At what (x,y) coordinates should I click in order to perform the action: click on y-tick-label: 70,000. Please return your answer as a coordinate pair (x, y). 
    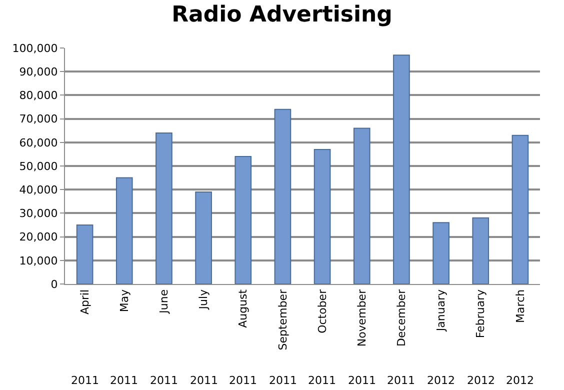
    Looking at the image, I should click on (38, 119).